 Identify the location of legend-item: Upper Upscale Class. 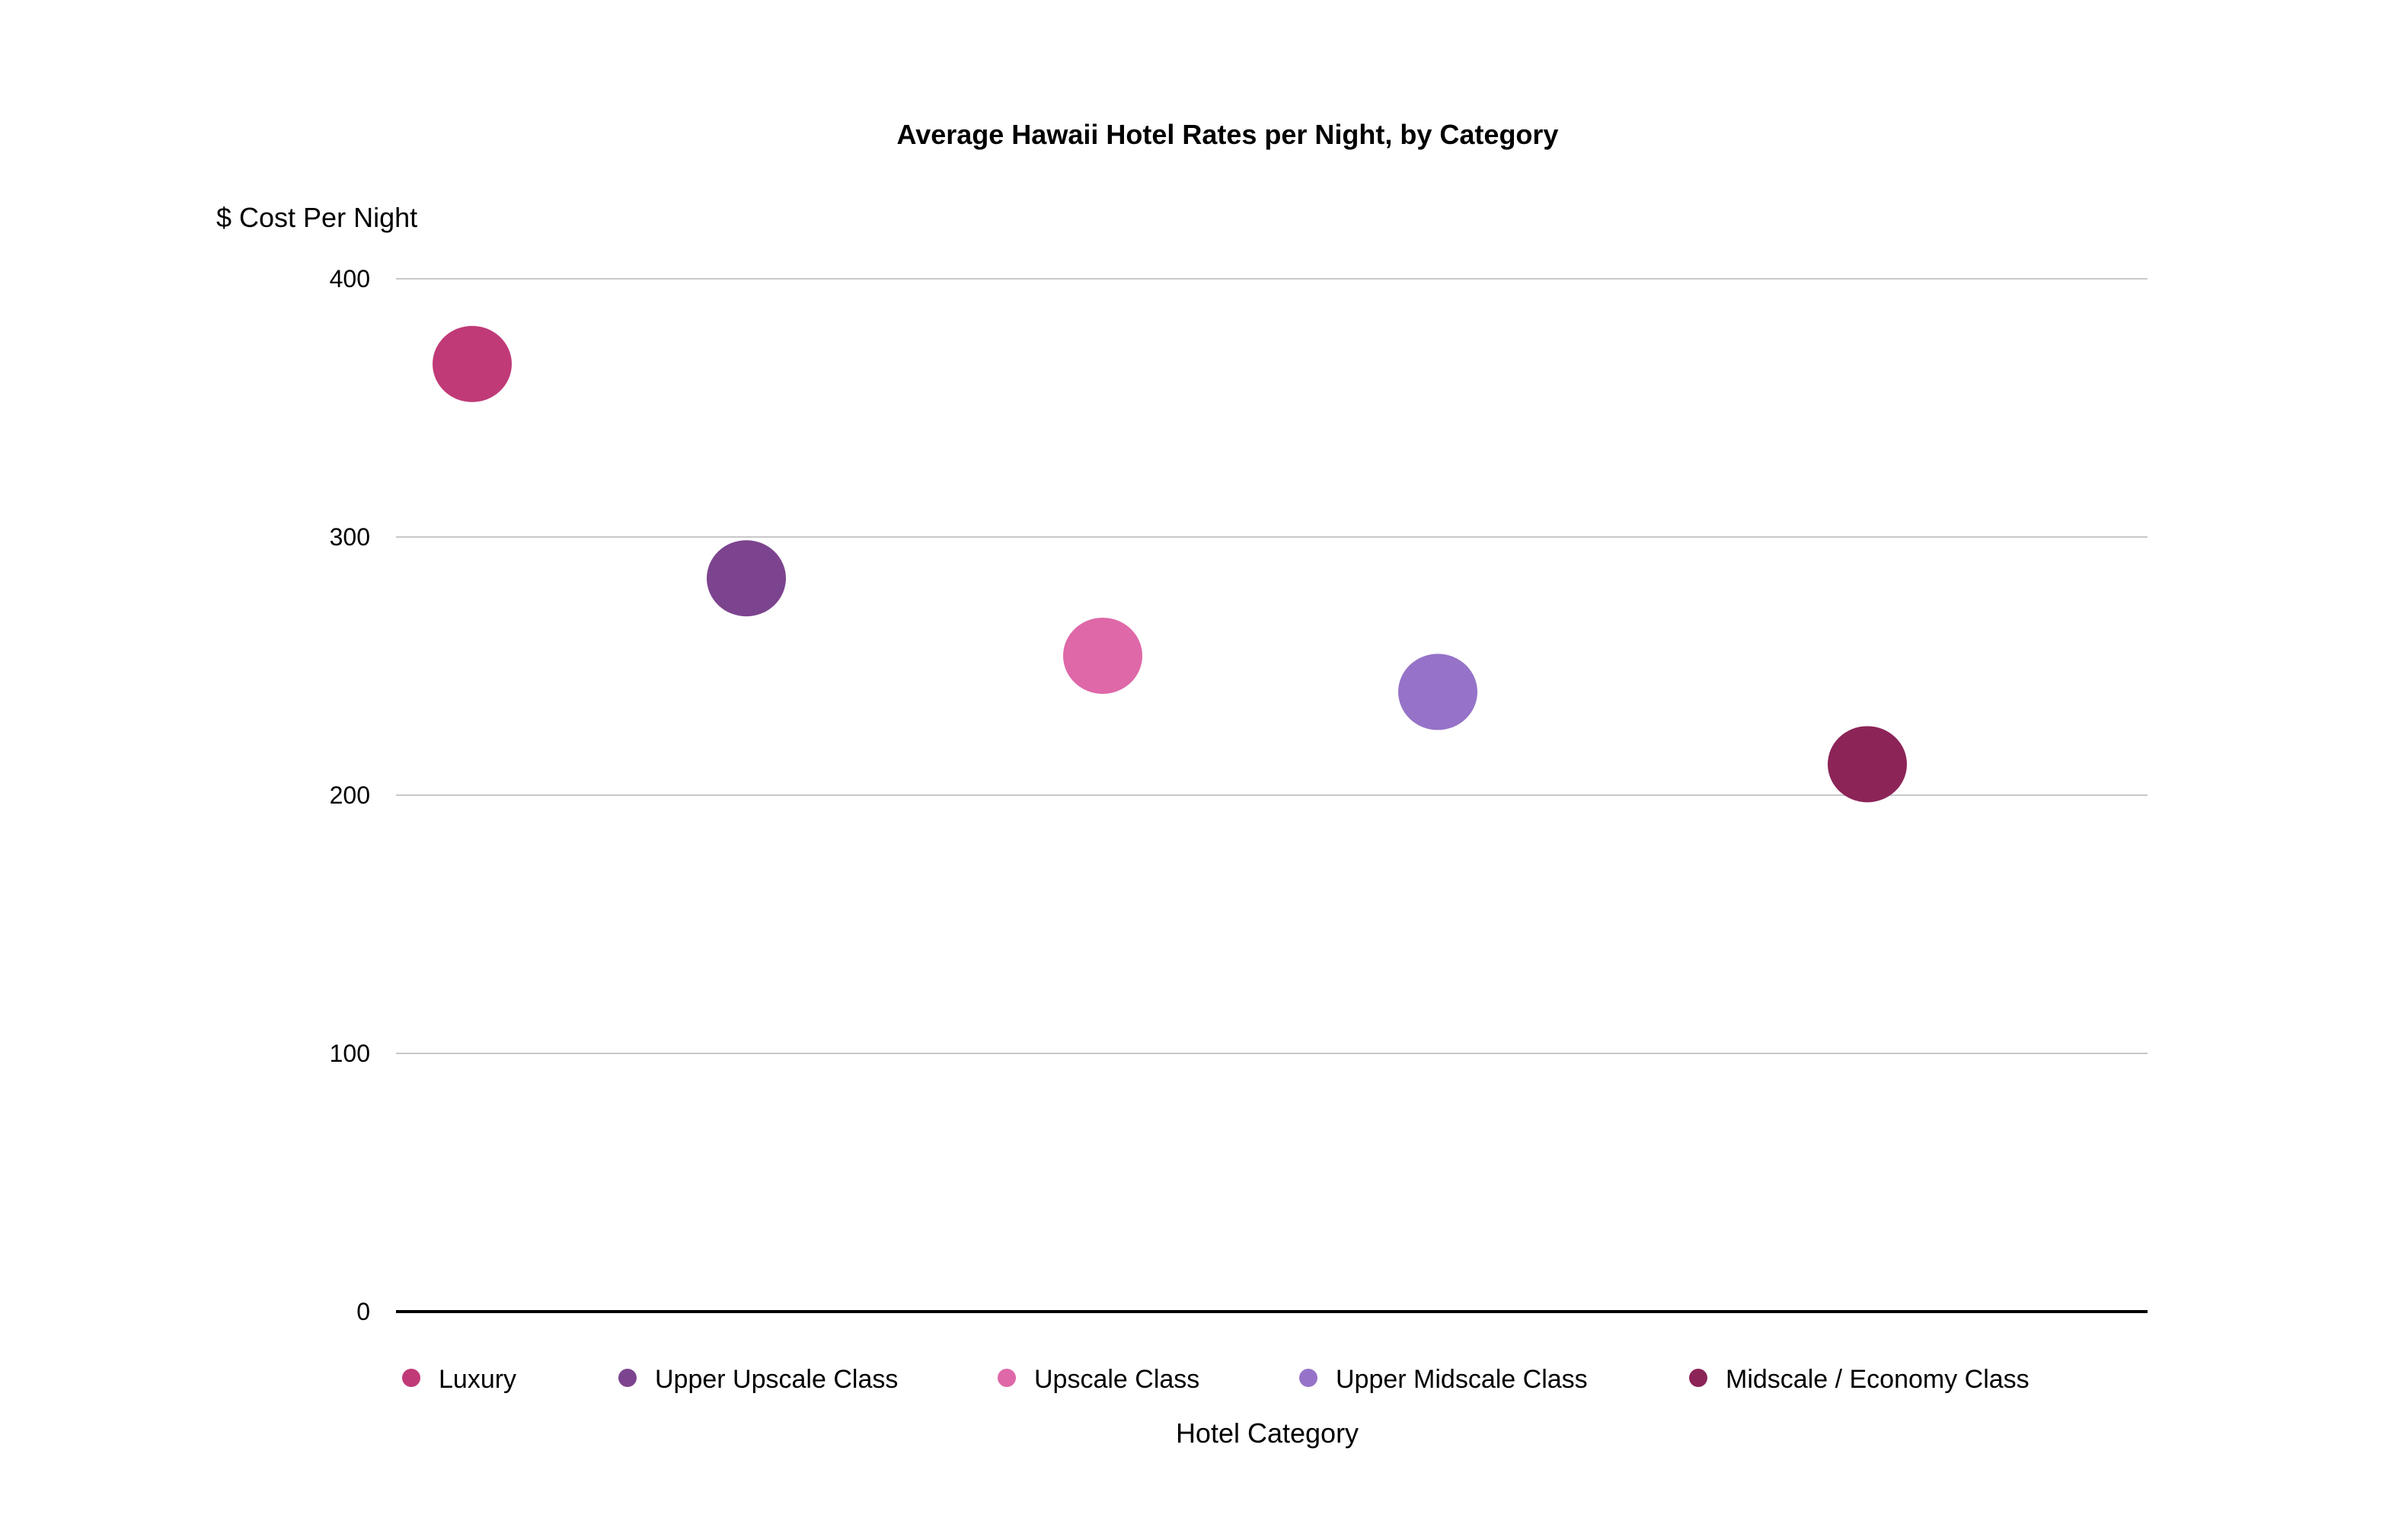
(758, 1379).